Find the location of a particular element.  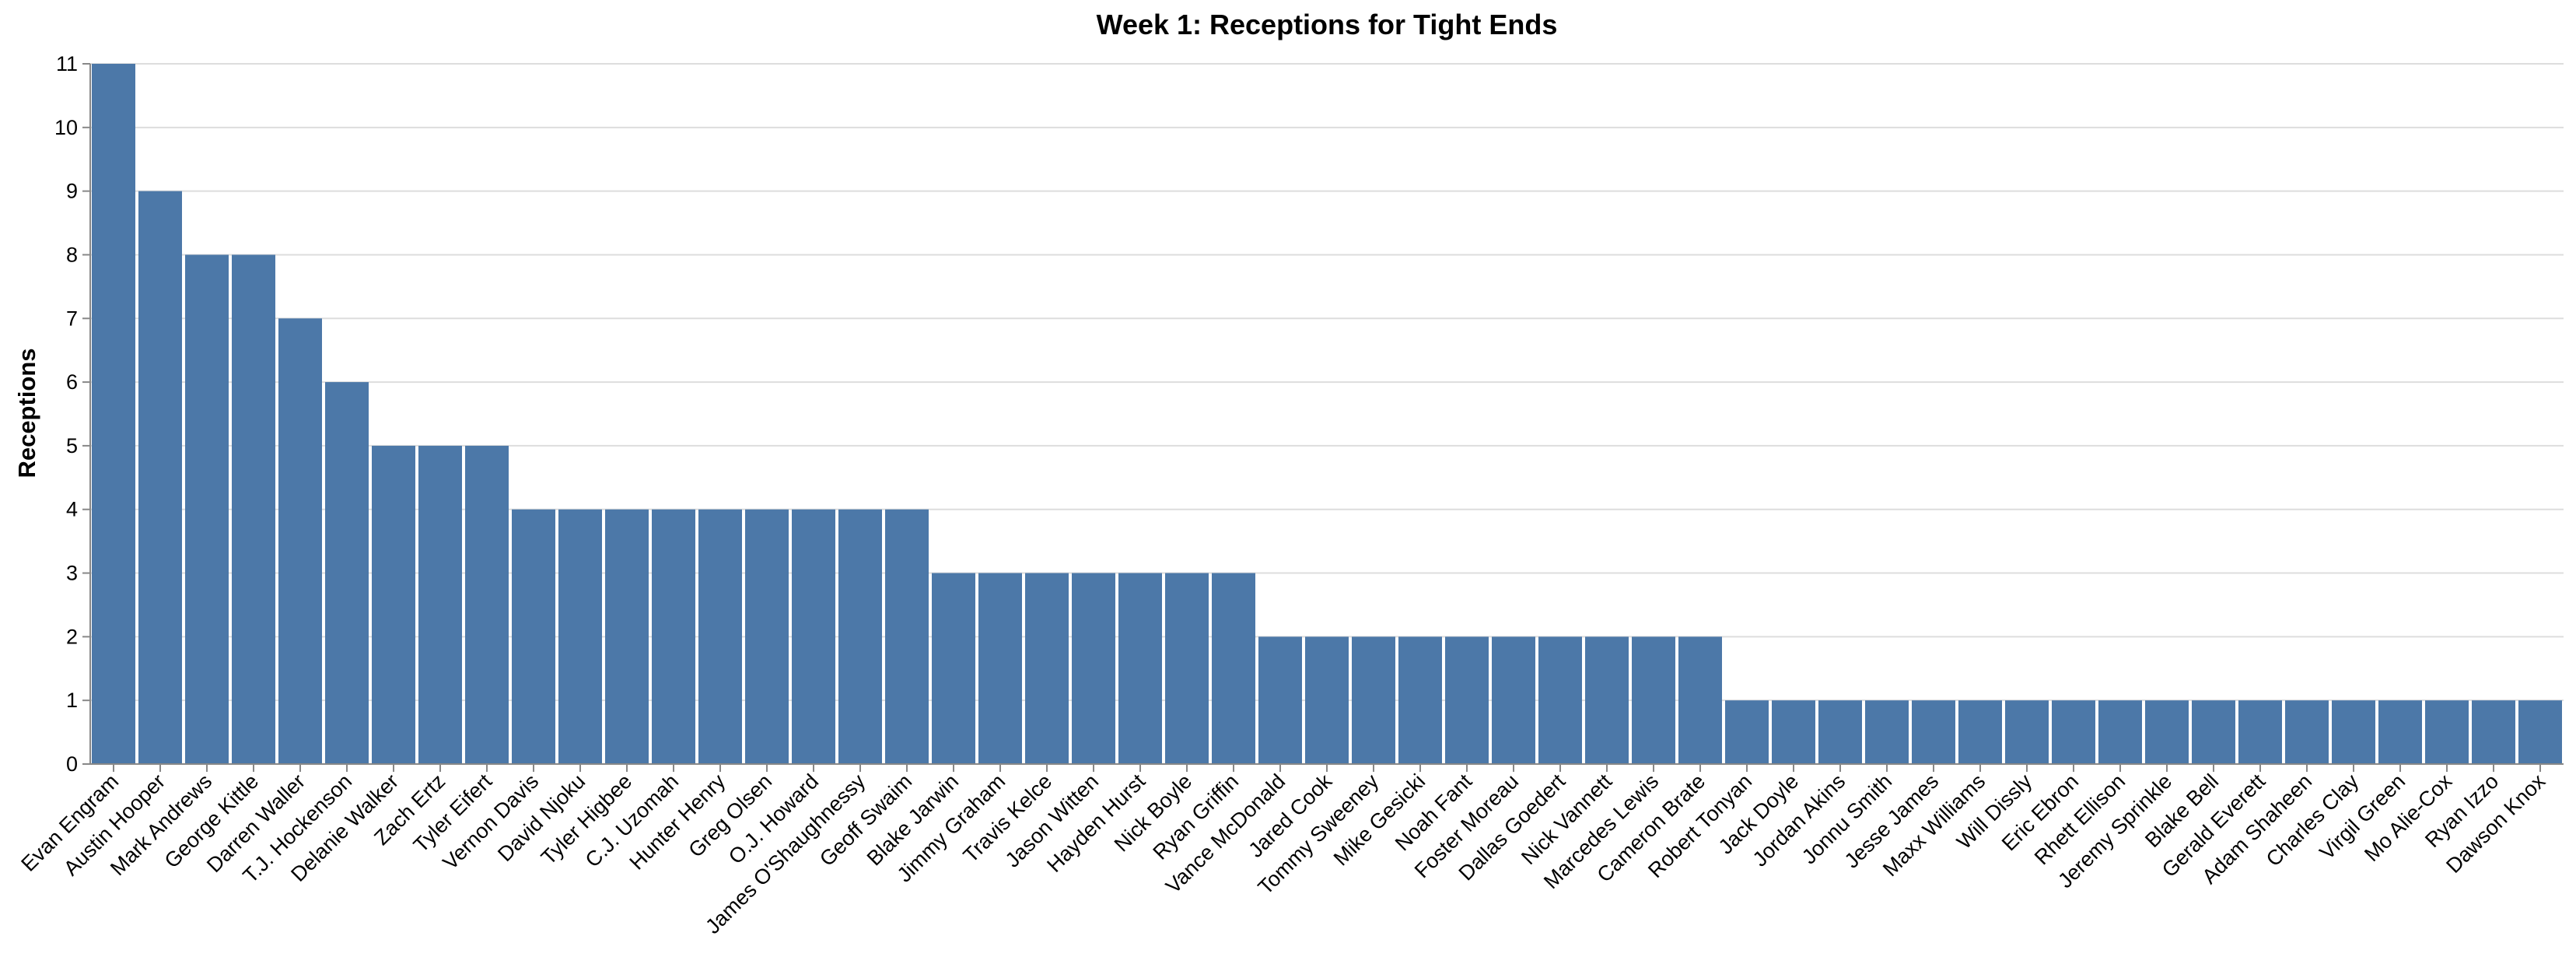

y-tick-label: 2 is located at coordinates (72, 636).